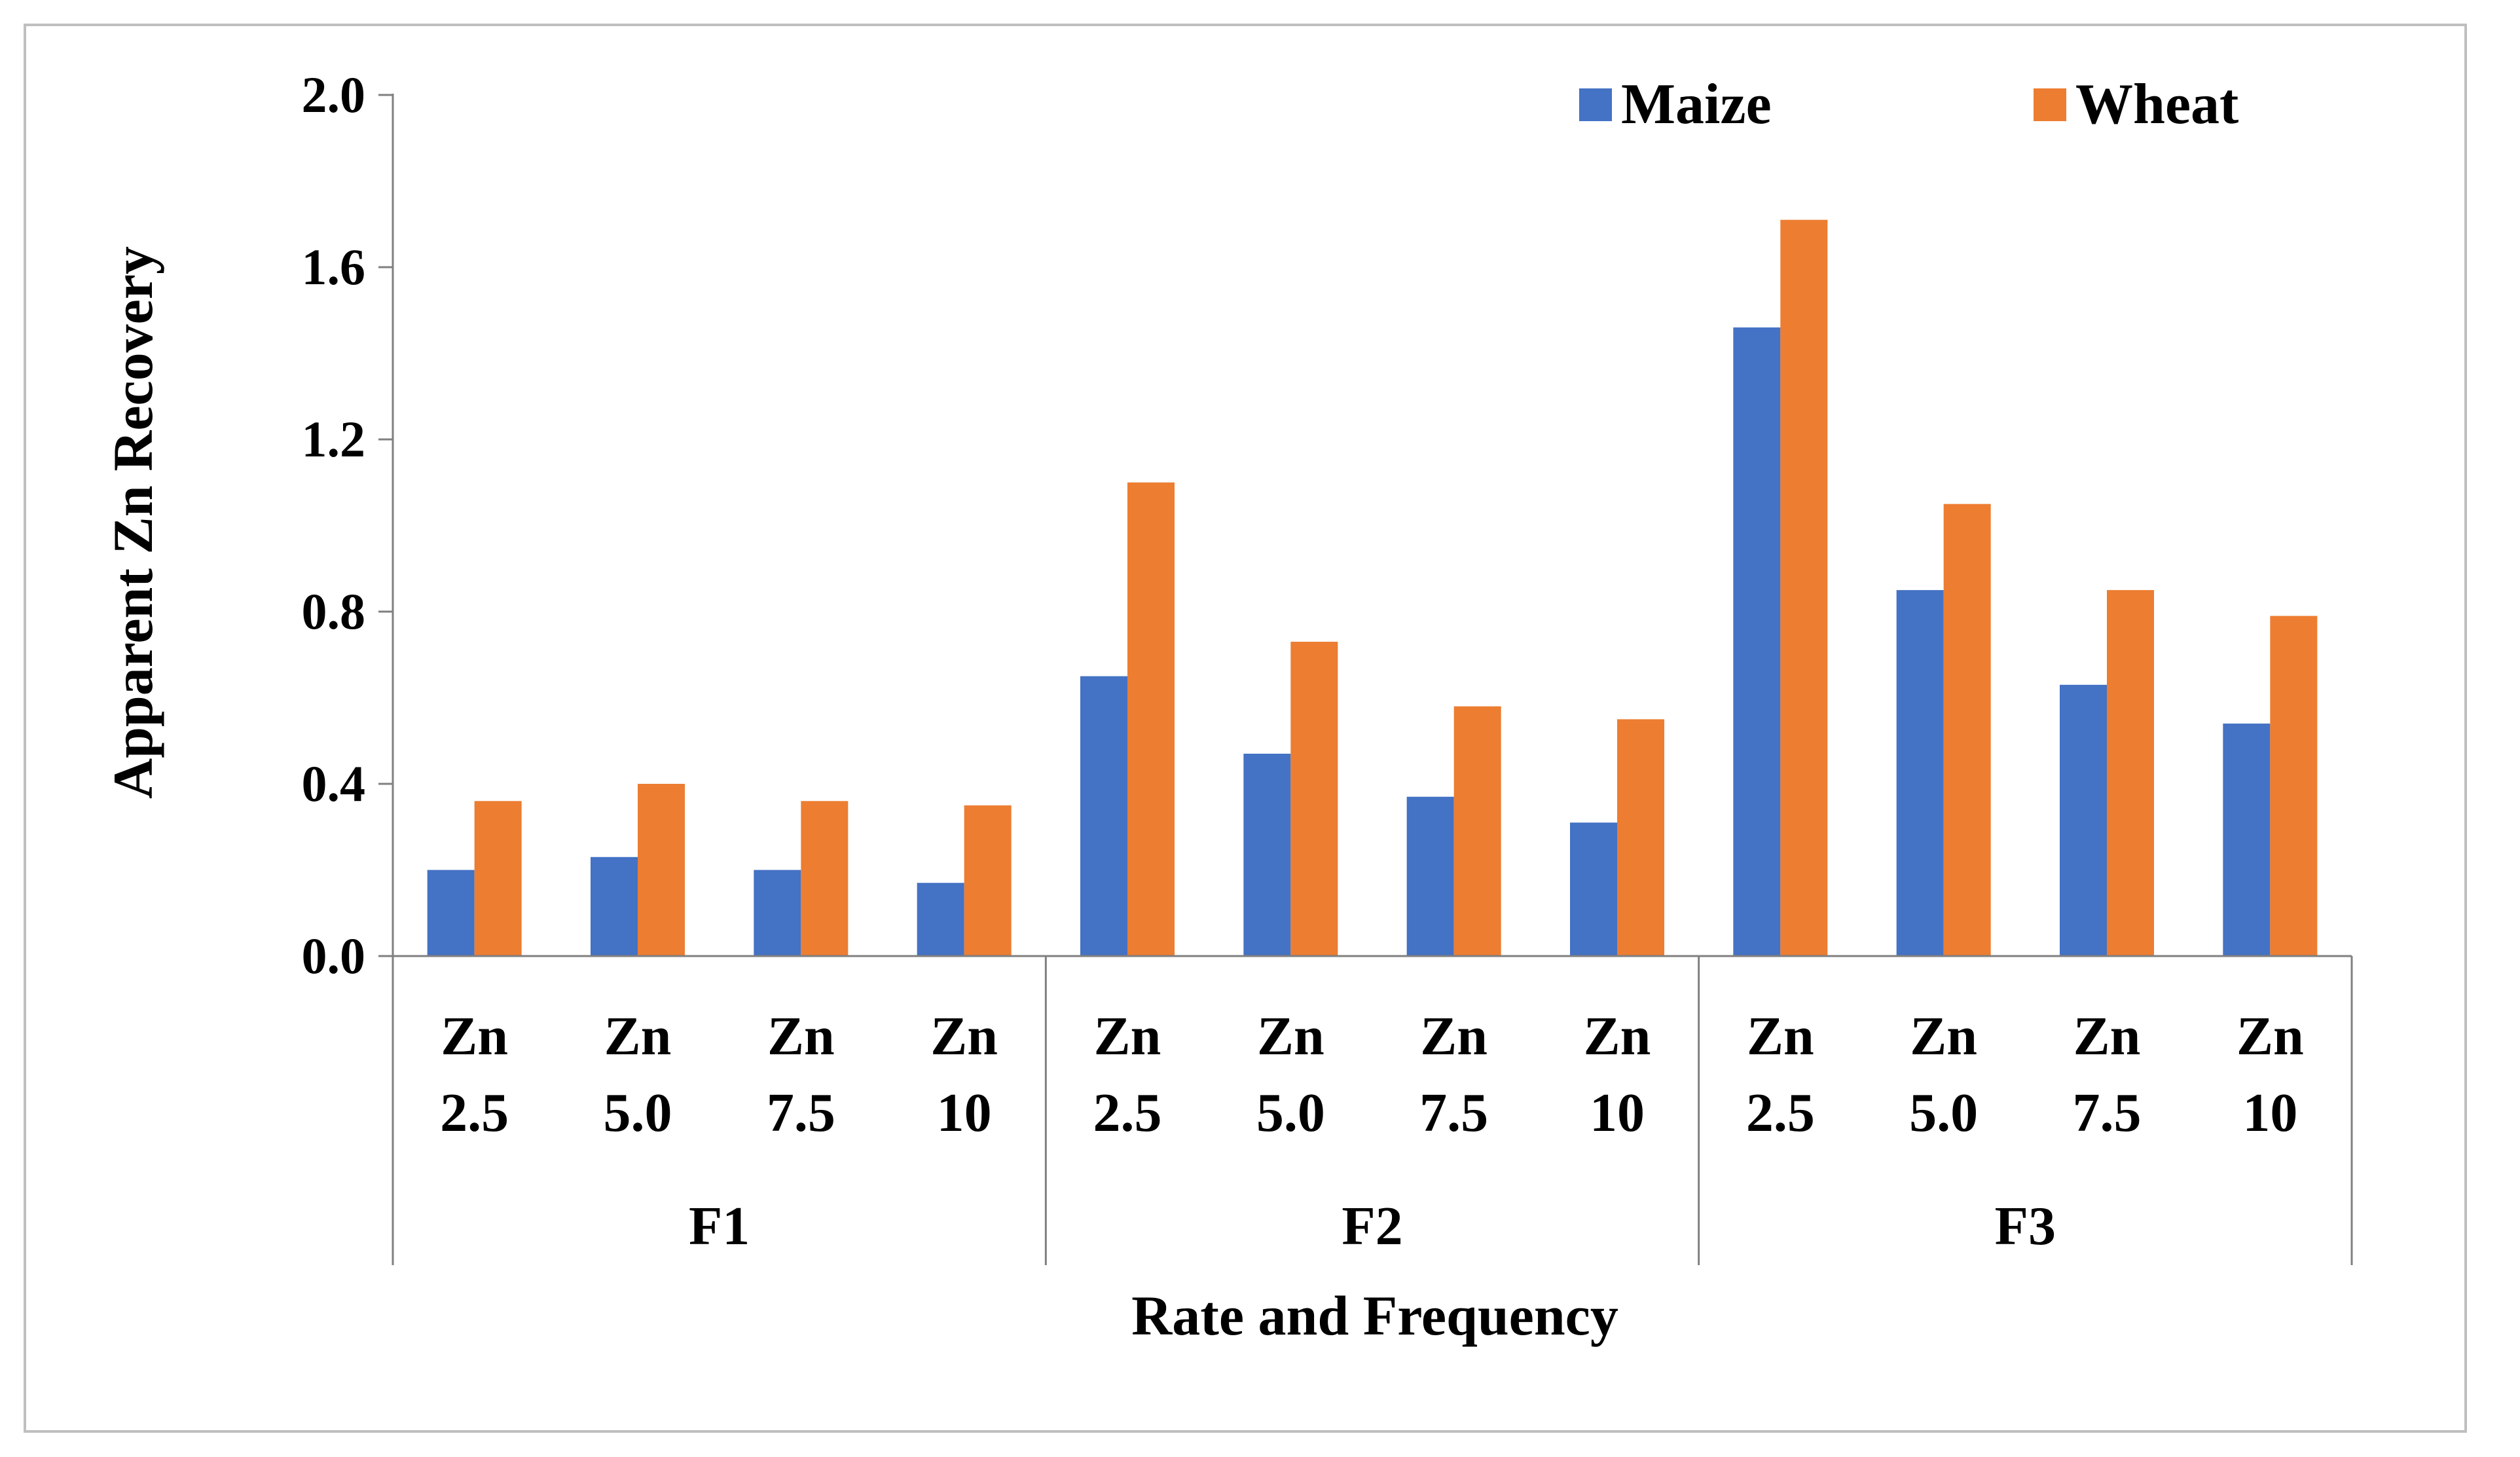 The image size is (2520, 1457). I want to click on y-tick-label: 0.4, so click(334, 783).